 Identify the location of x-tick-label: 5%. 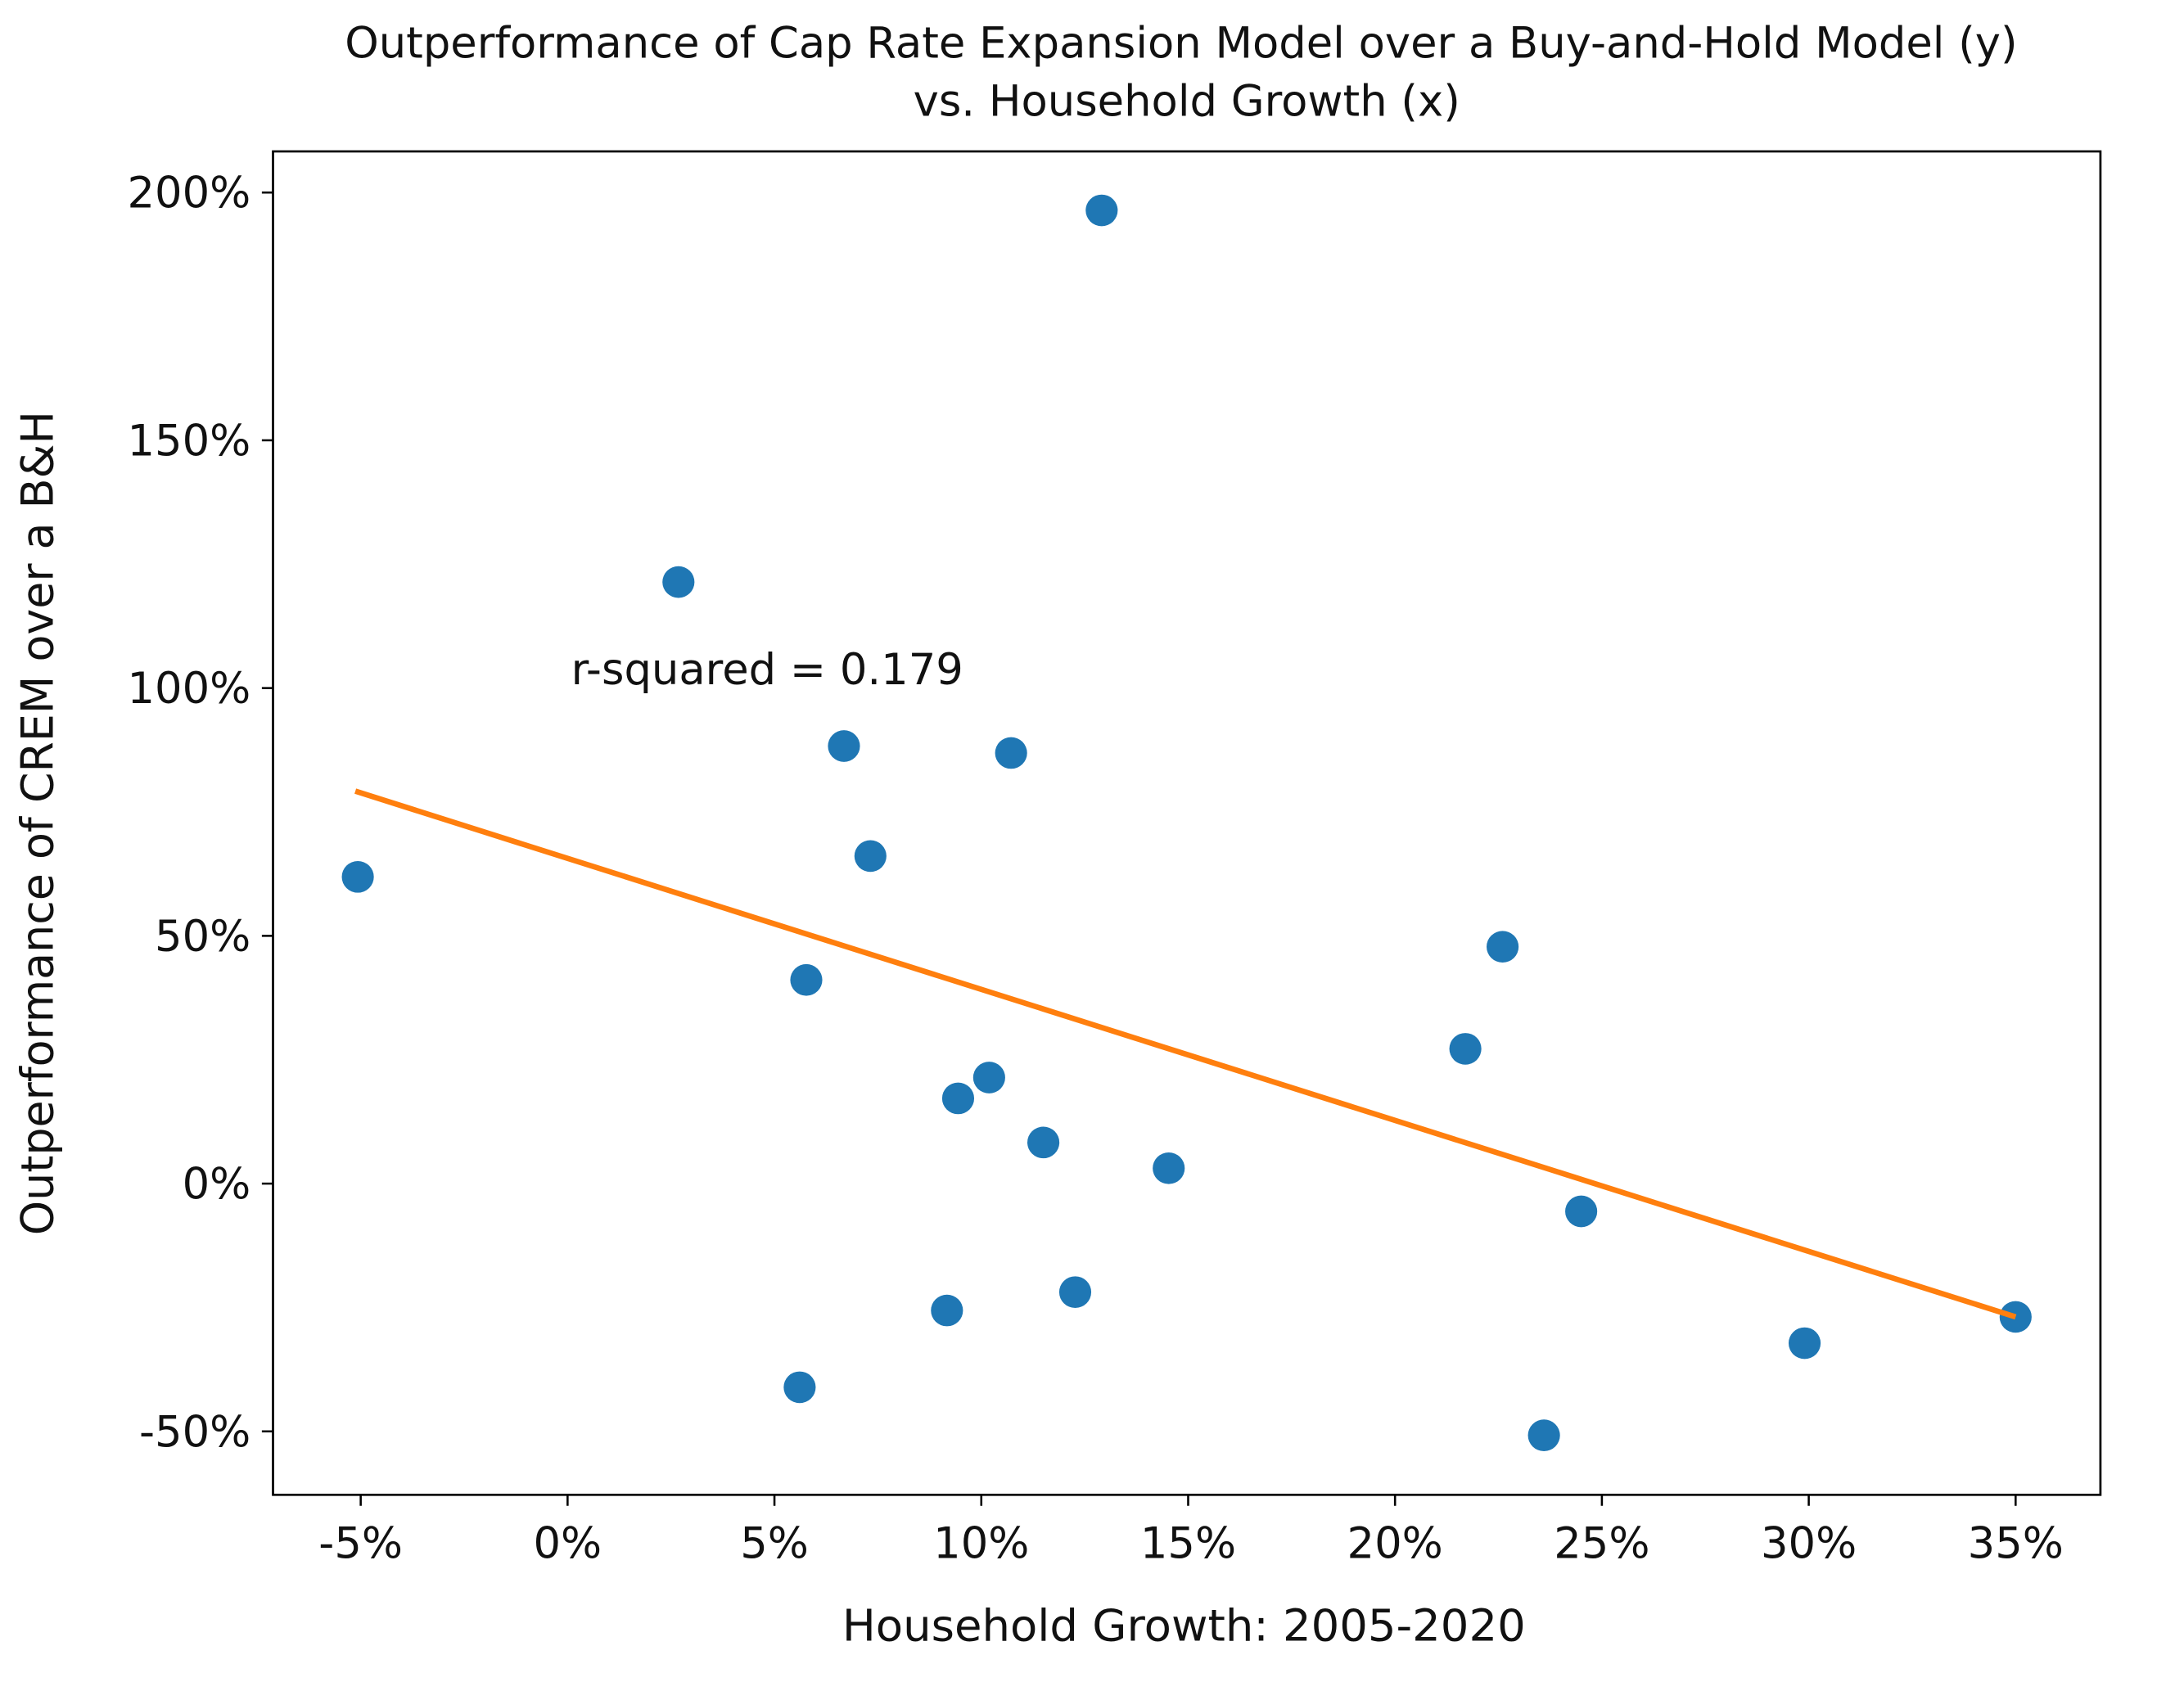
(774, 1544).